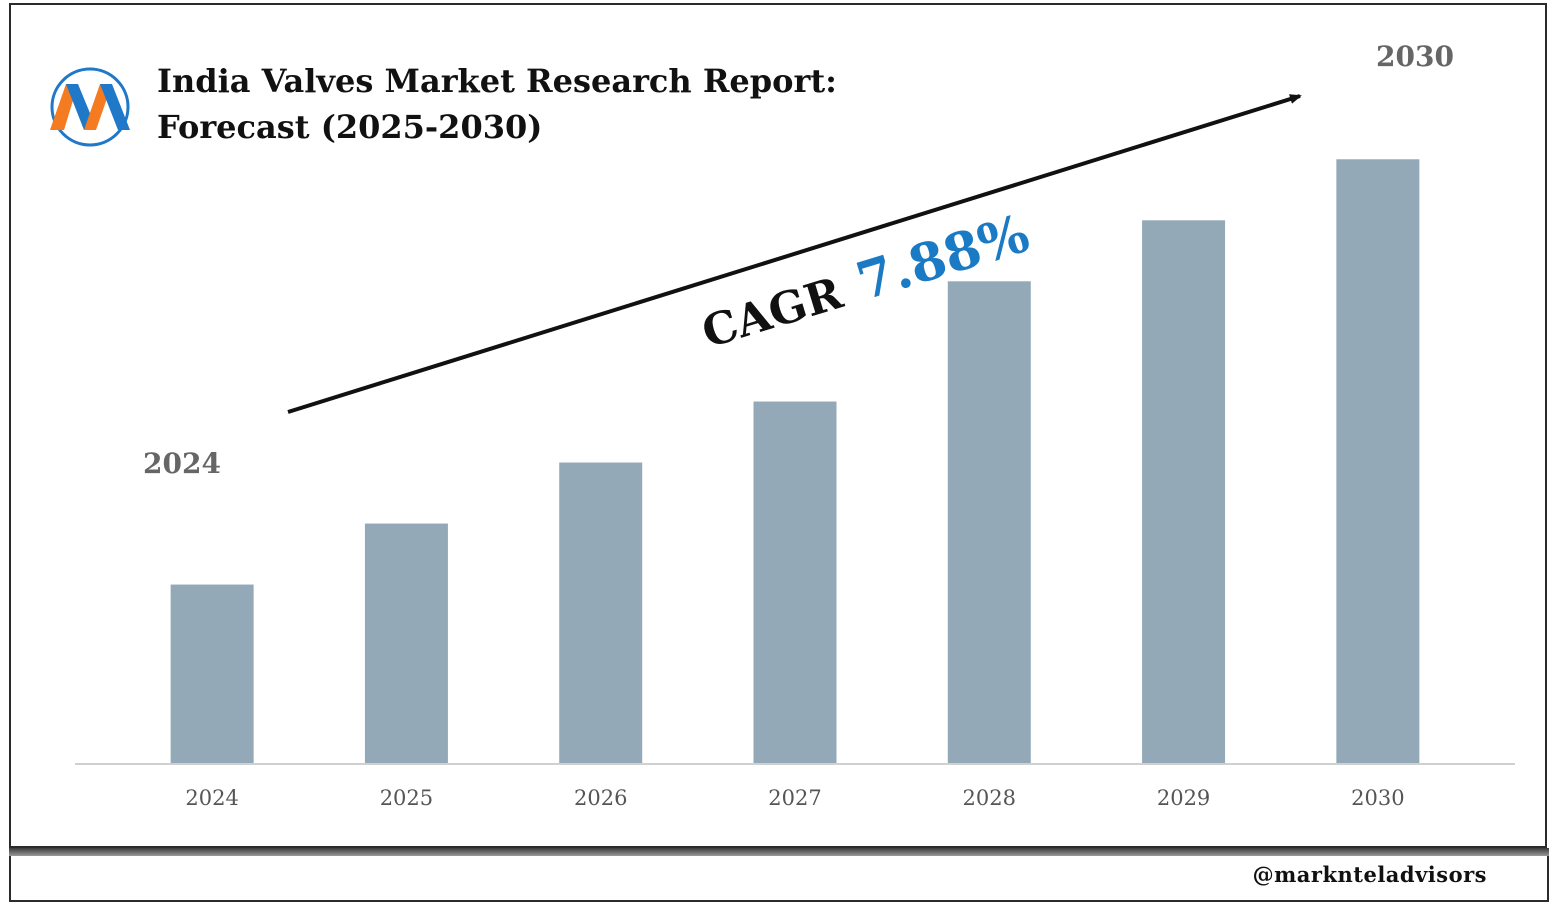  What do you see at coordinates (1183, 798) in the screenshot?
I see `x-tick-label-2029: 2029` at bounding box center [1183, 798].